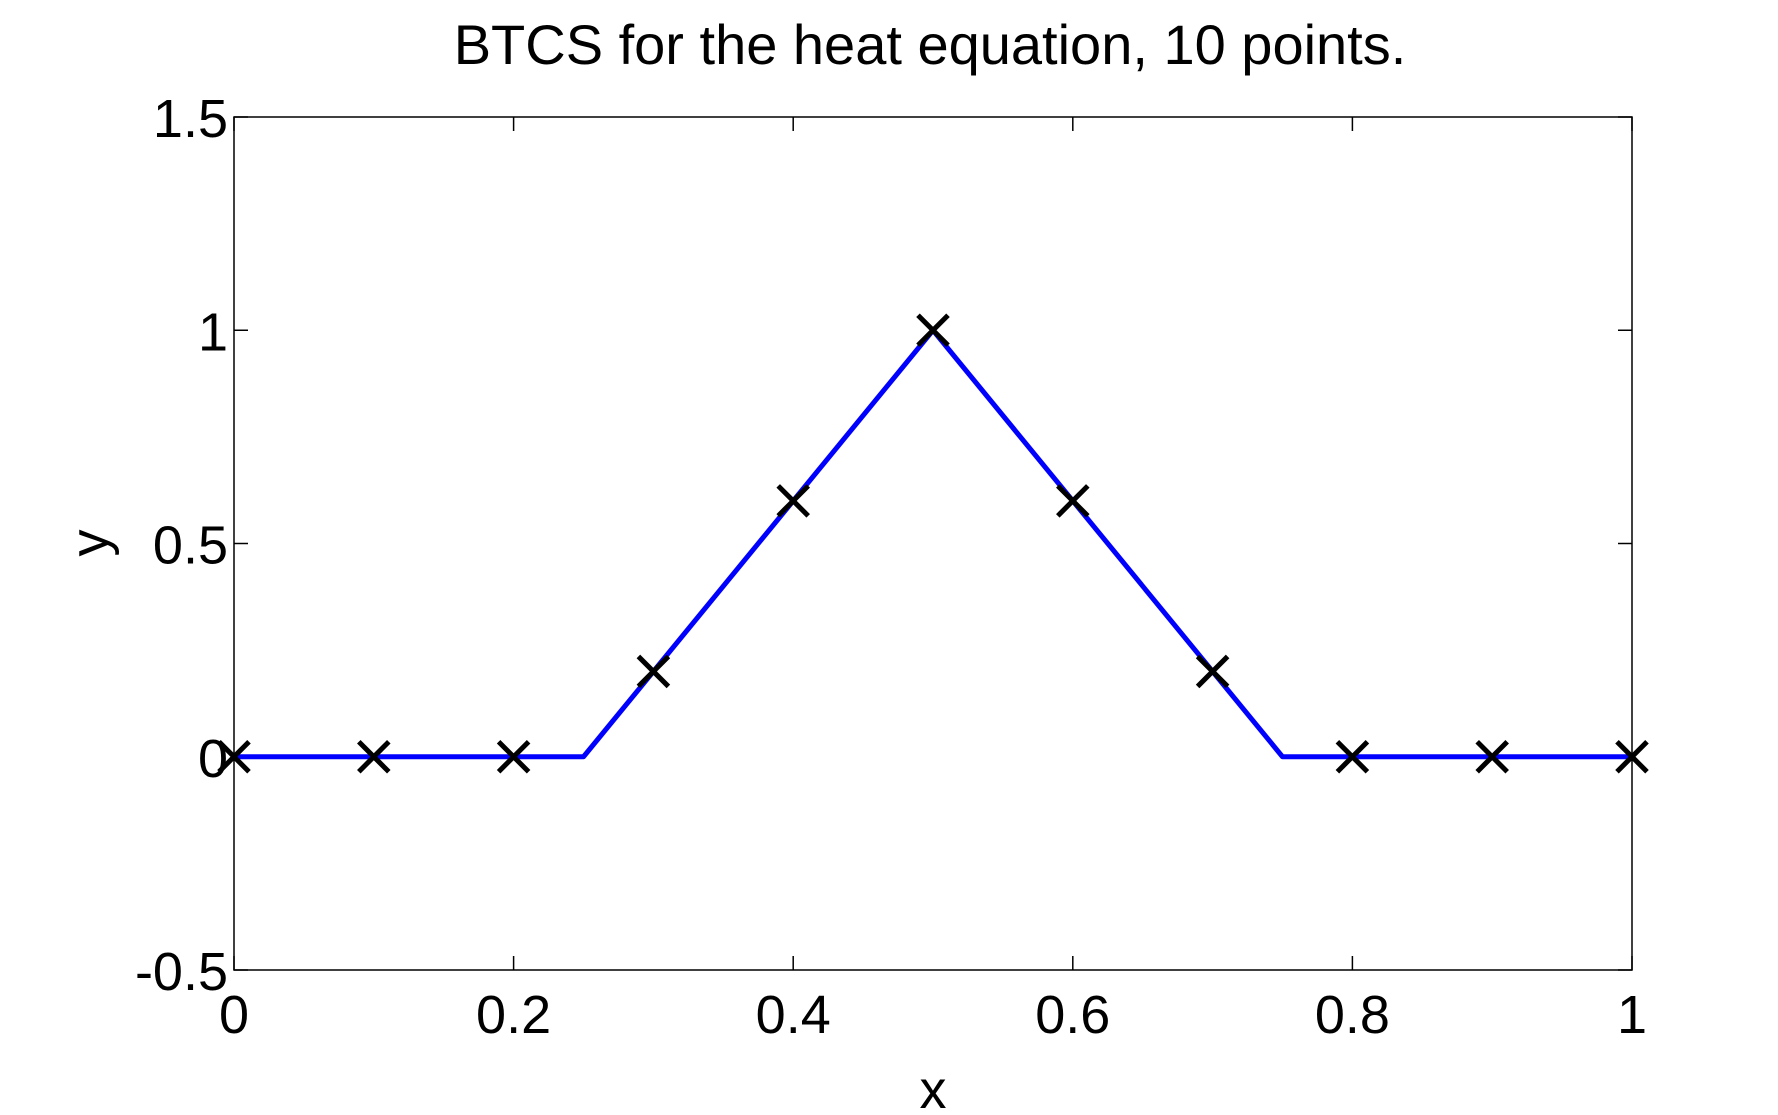 Image resolution: width=1778 pixels, height=1115 pixels. Describe the element at coordinates (1072, 1015) in the screenshot. I see `x-tick-label: 0.6` at that location.